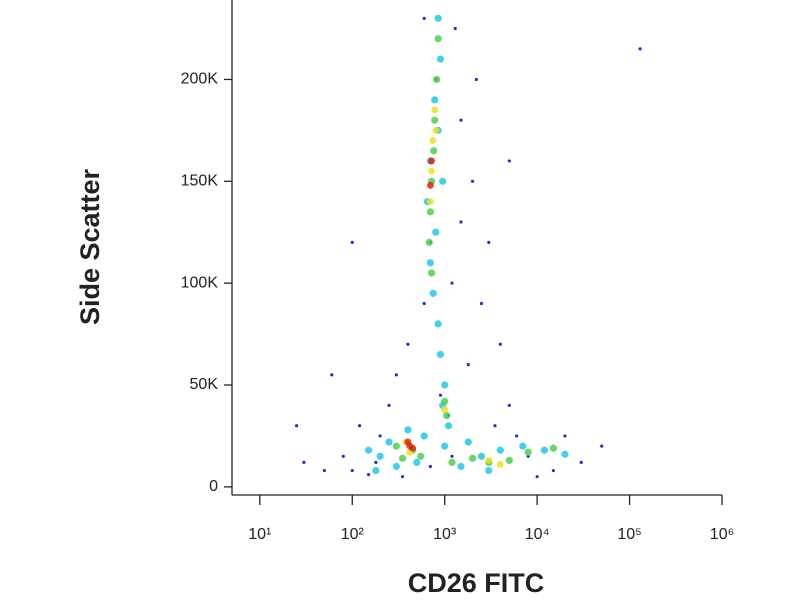 This screenshot has width=800, height=600. I want to click on y-tick-label: 50K, so click(204, 384).